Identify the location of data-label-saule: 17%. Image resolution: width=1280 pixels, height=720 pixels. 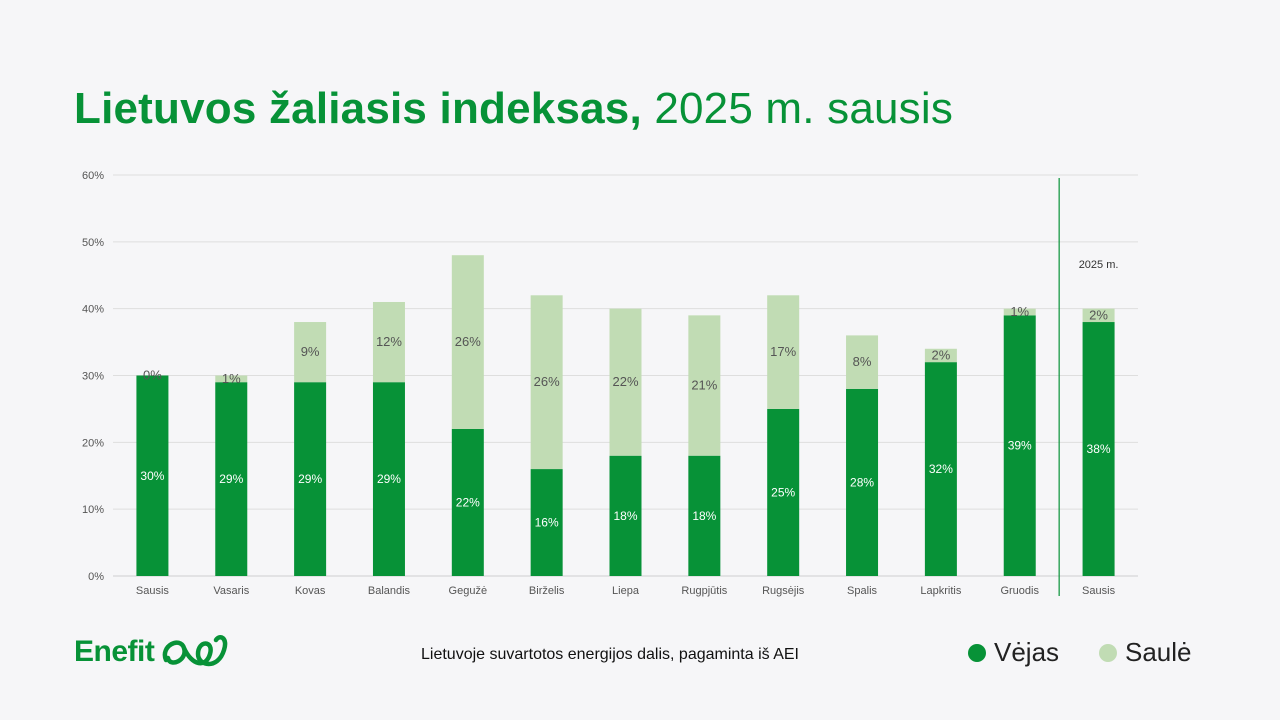
(783, 351).